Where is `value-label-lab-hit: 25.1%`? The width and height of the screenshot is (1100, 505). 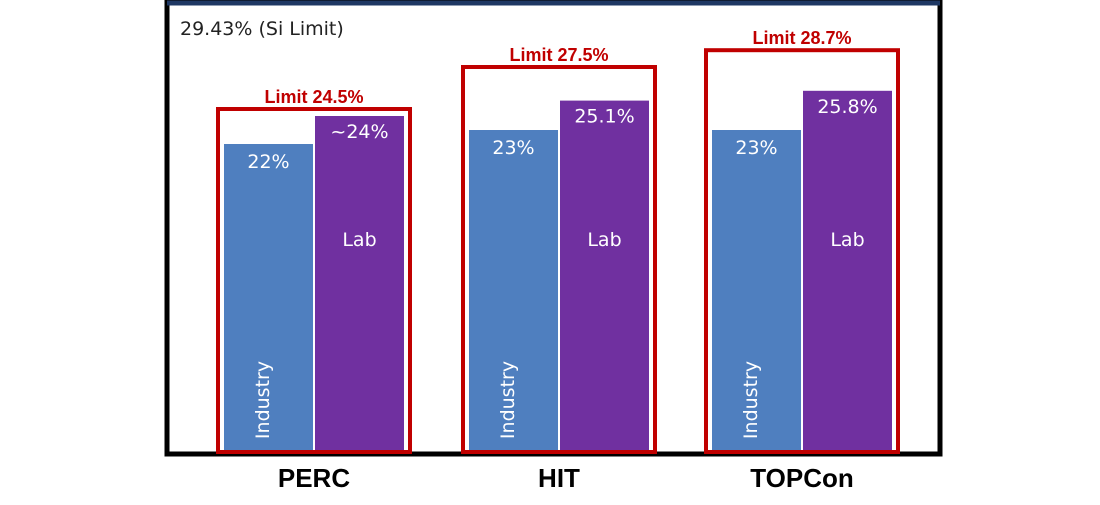 value-label-lab-hit: 25.1% is located at coordinates (604, 117).